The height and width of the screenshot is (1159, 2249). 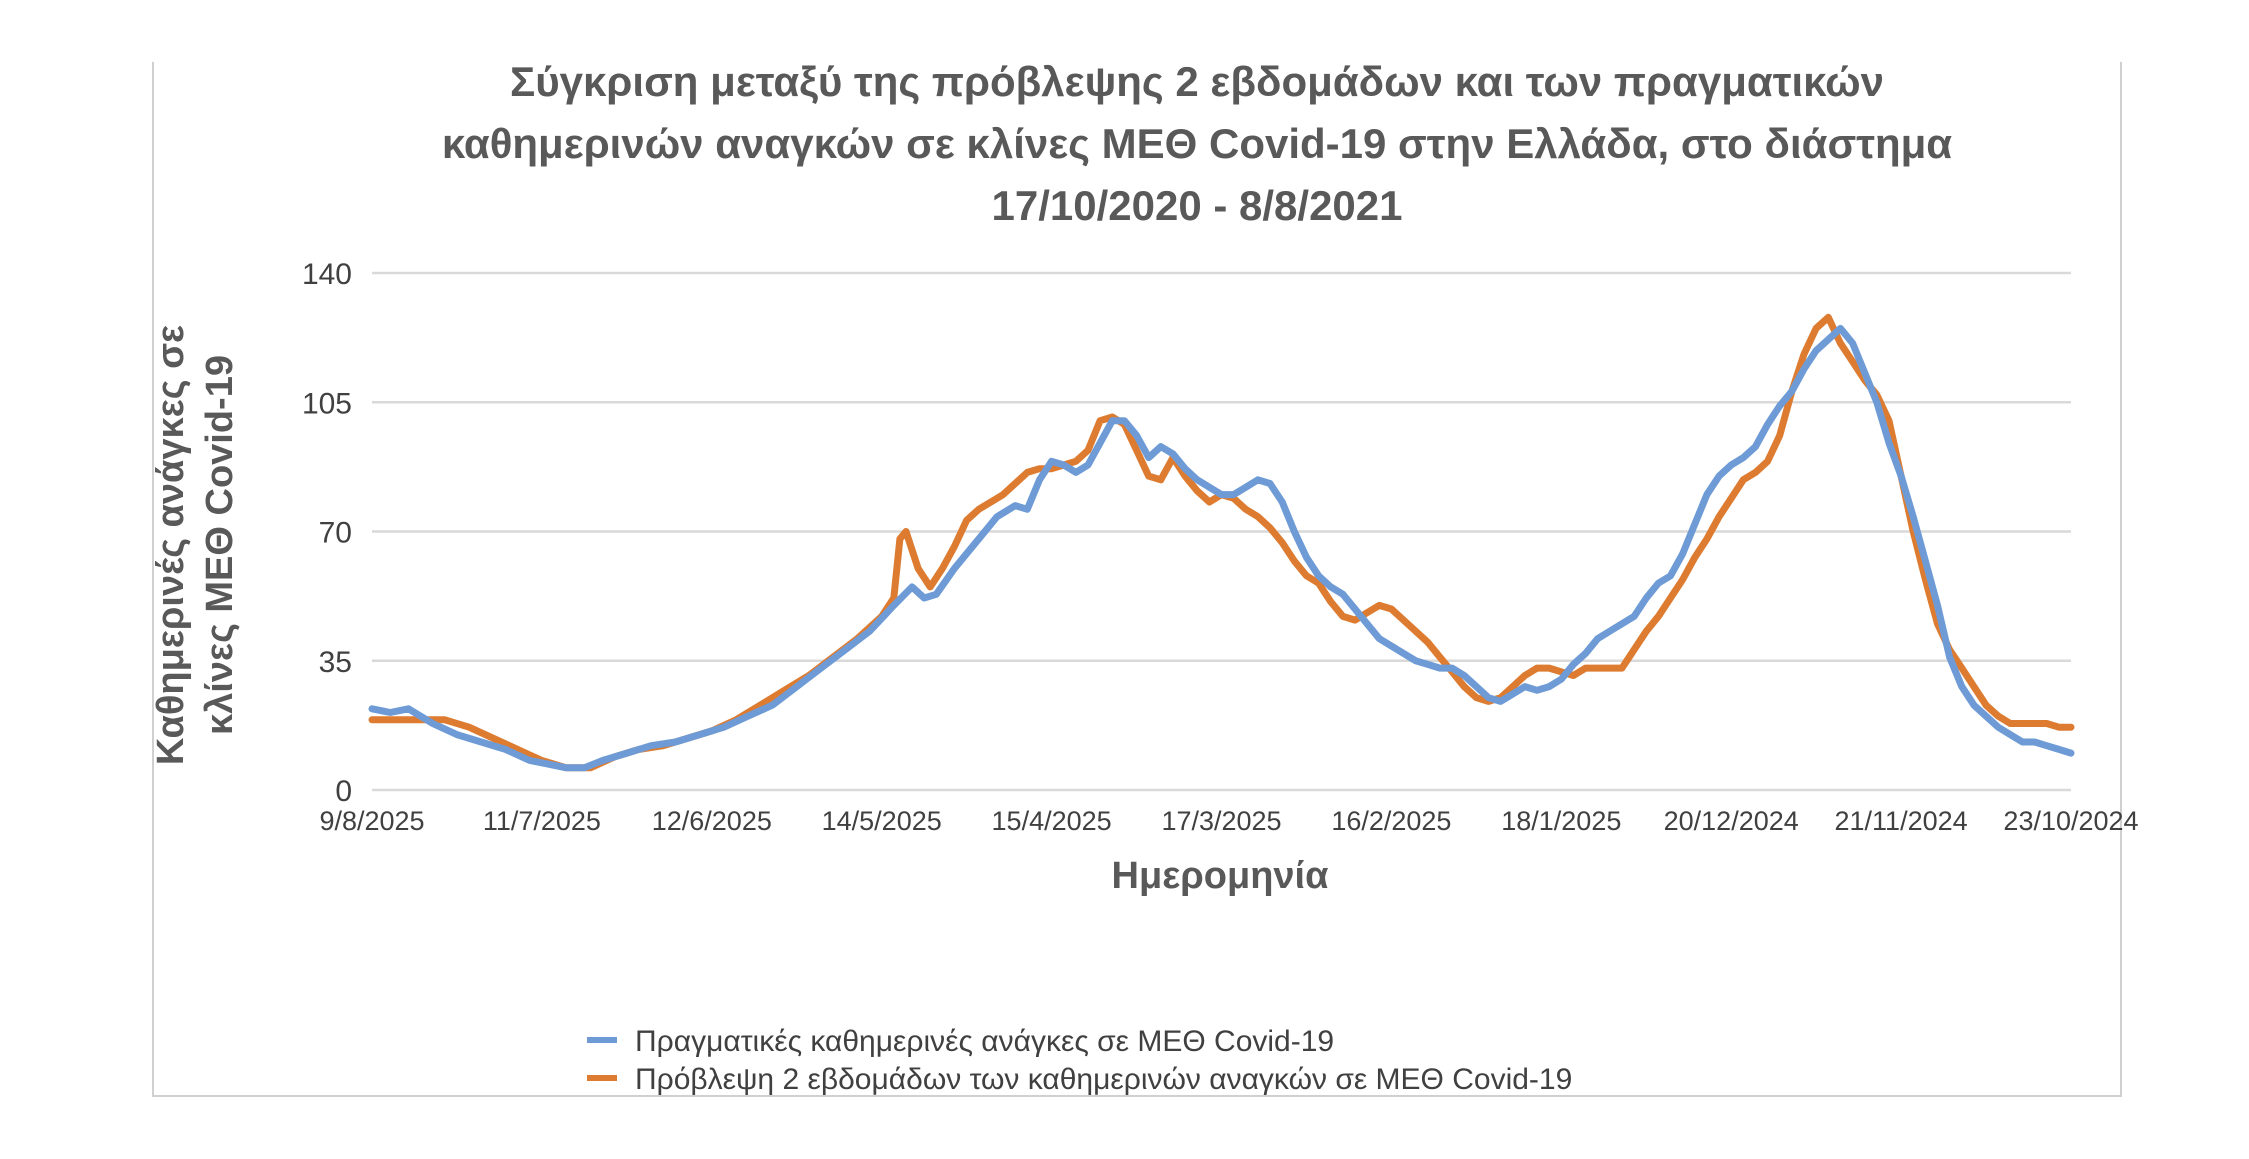 I want to click on y-axis-title-line-2: κλίνες ΜΕΘ Covid-19, so click(x=220, y=545).